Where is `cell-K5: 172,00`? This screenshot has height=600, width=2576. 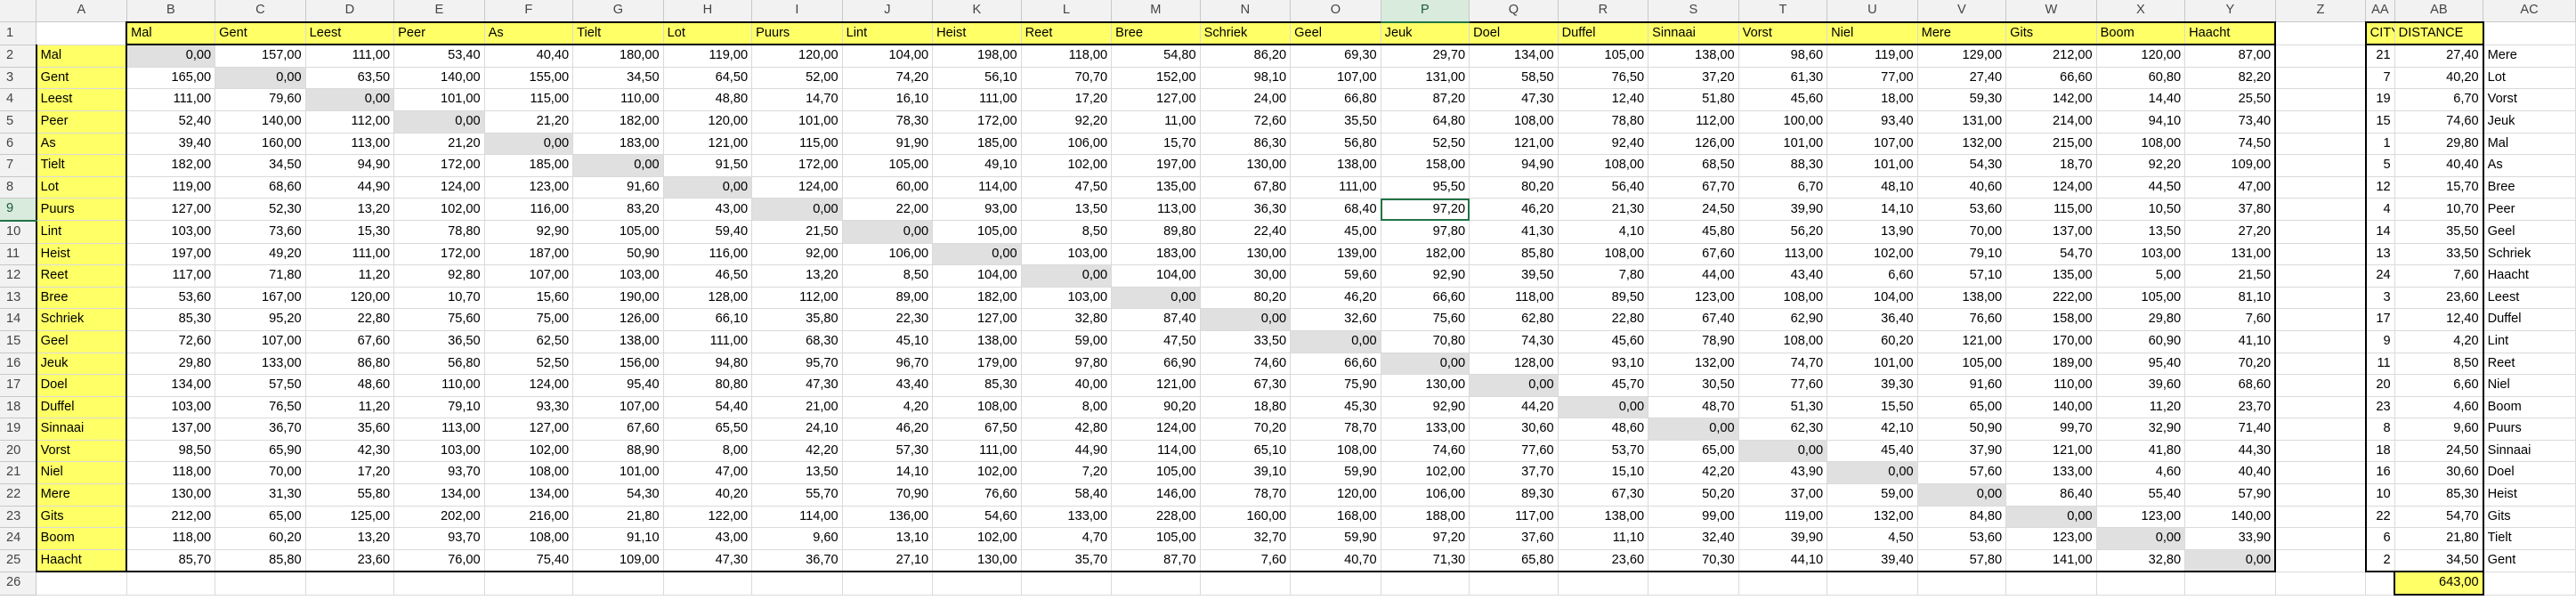 cell-K5: 172,00 is located at coordinates (977, 122).